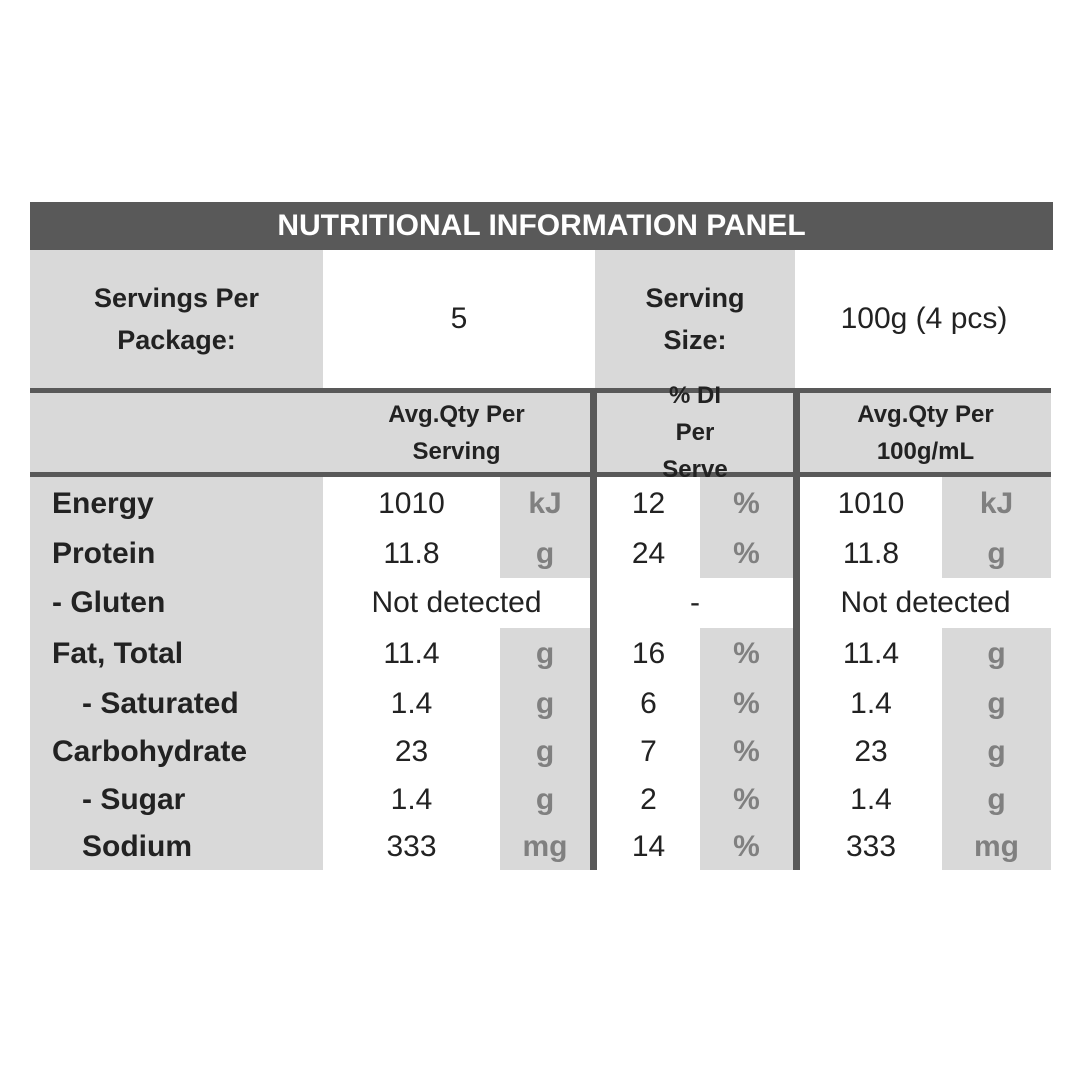  I want to click on servings-value: 5, so click(459, 318).